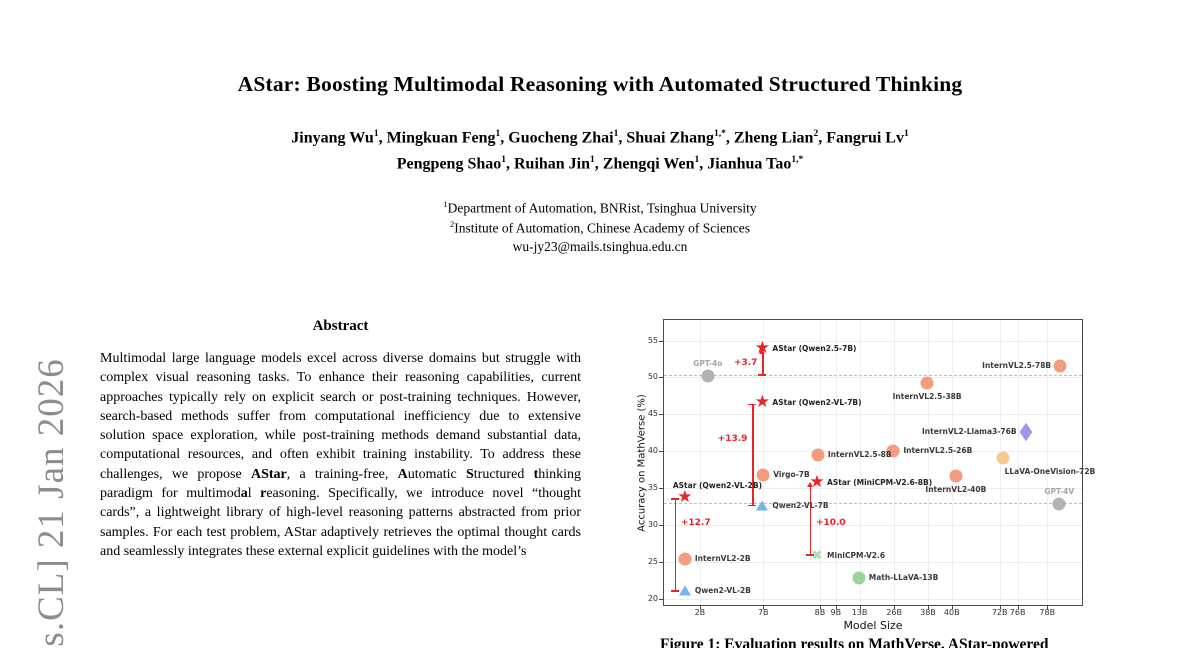  What do you see at coordinates (722, 559) in the screenshot?
I see `chart-point-label-internvl2-2b: InternVL2-2B` at bounding box center [722, 559].